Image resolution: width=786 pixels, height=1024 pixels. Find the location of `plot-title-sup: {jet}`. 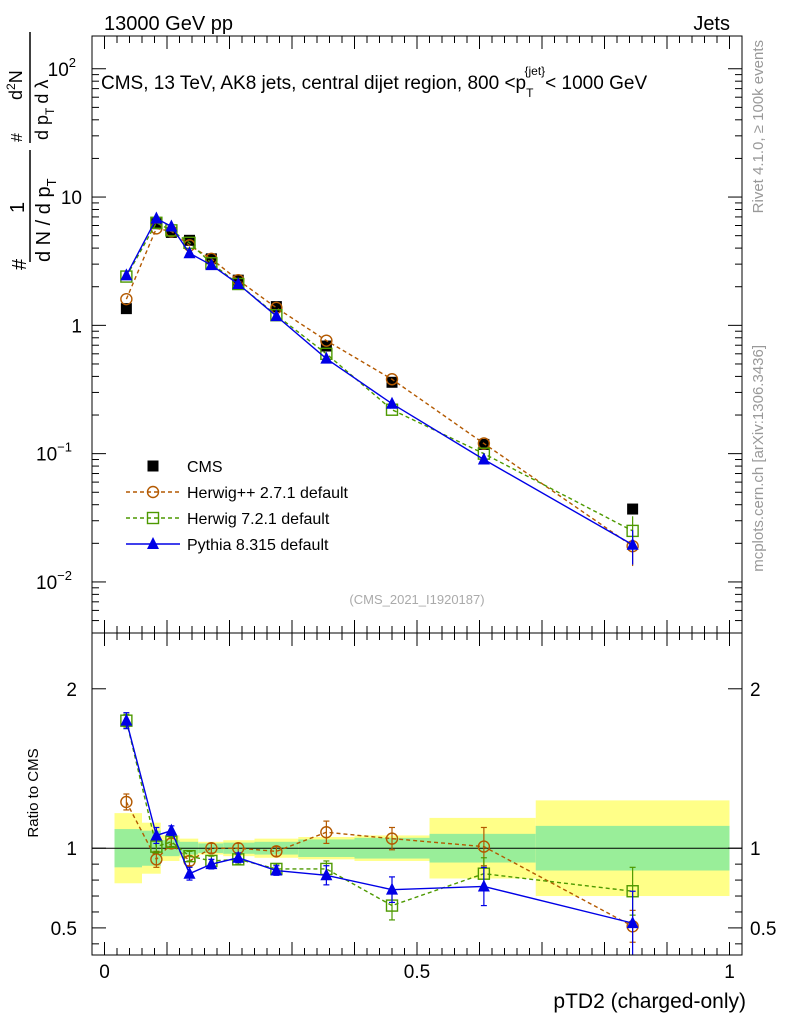

plot-title-sup: {jet} is located at coordinates (534, 71).